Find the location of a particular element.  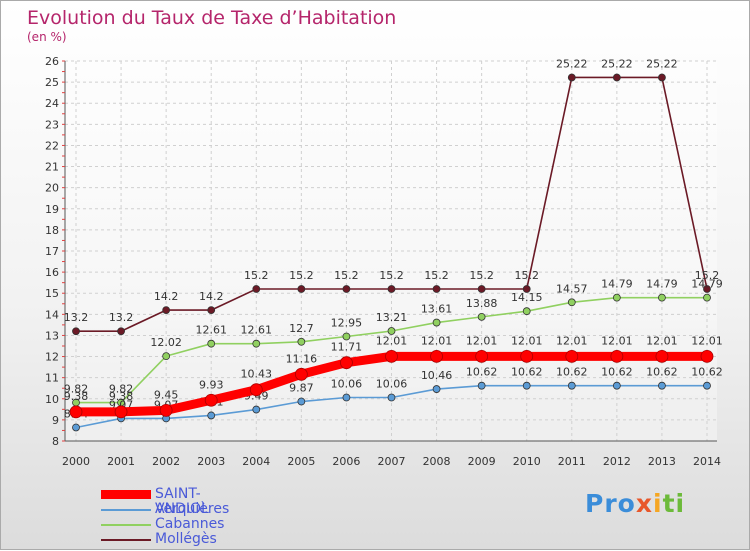

x-tick-label: 2014 is located at coordinates (707, 461).